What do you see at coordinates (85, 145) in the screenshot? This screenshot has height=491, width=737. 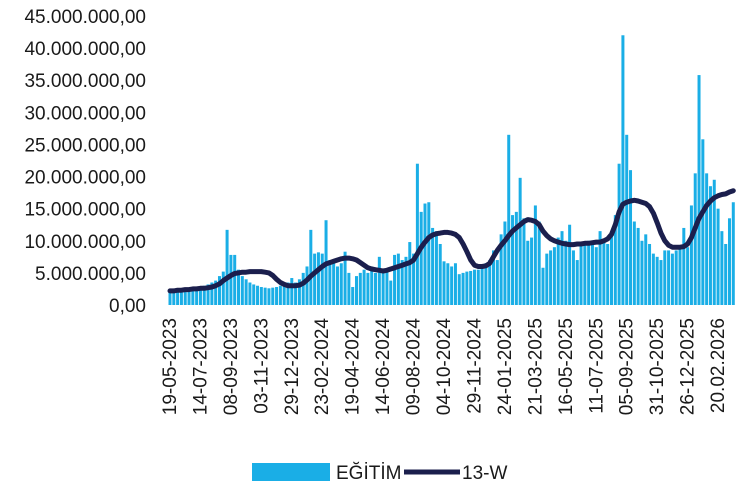 I see `y-tick-label: 25.000.000,00` at bounding box center [85, 145].